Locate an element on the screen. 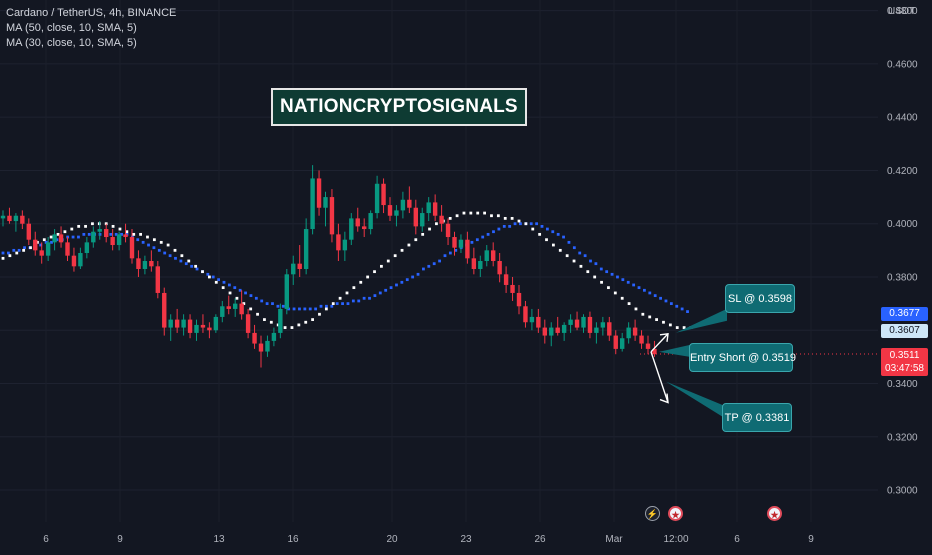 This screenshot has width=932, height=555. time-axis: 6 9 13 16 20 23 26 Mar 12:00 6 9 is located at coordinates (428, 539).